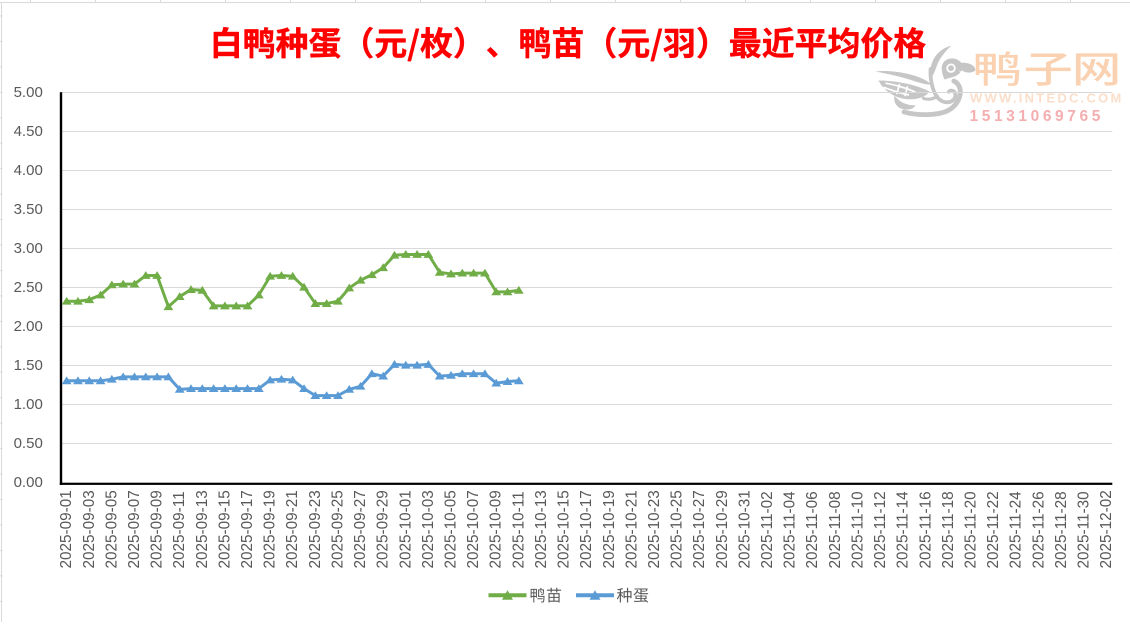  Describe the element at coordinates (857, 529) in the screenshot. I see `svg-text: 2025-11-10` at that location.